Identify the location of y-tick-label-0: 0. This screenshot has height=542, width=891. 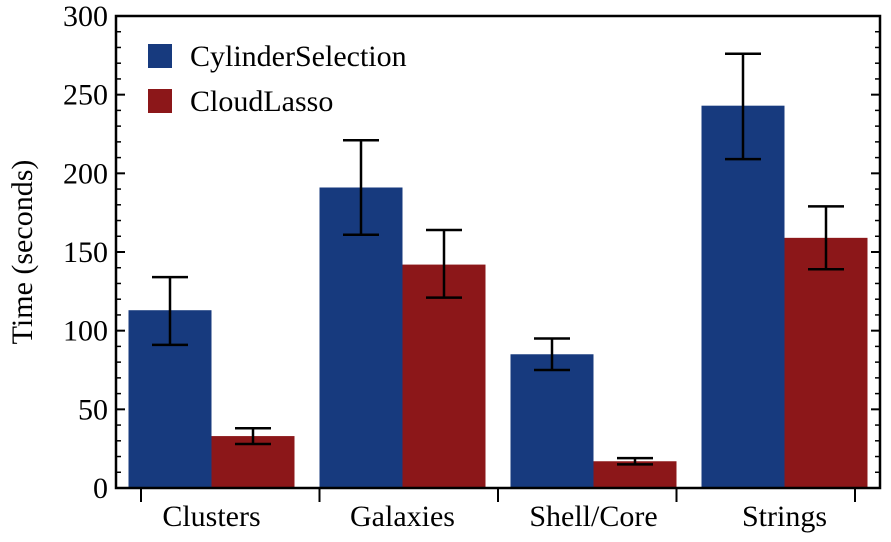
(100, 488).